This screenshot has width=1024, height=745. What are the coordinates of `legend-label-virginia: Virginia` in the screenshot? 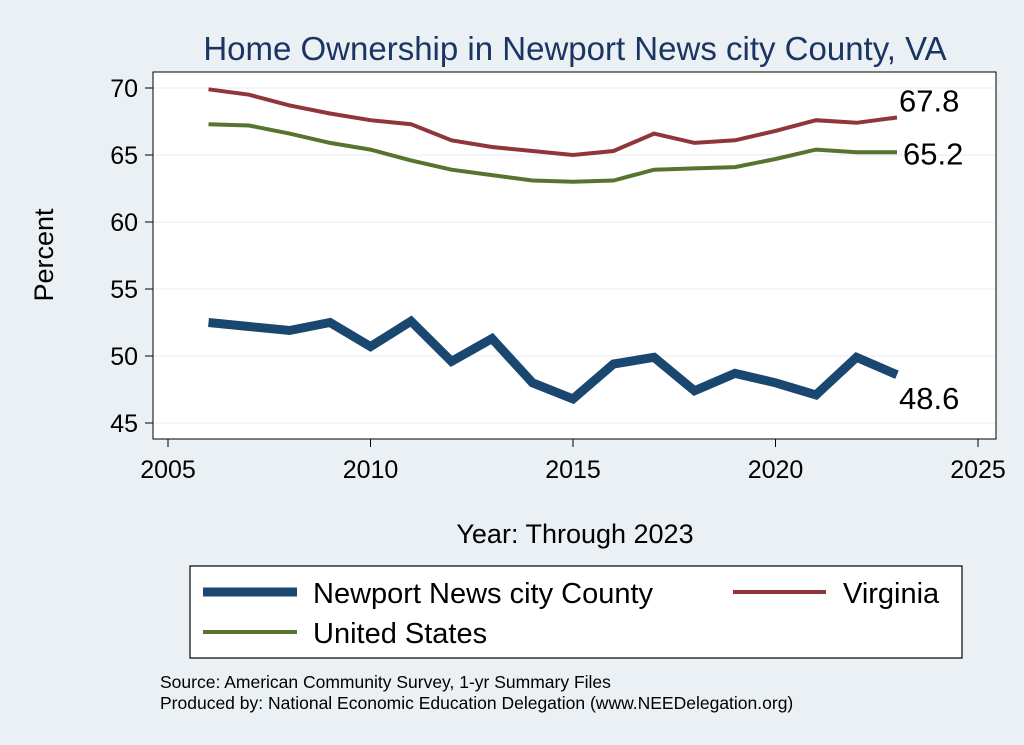 It's located at (891, 594).